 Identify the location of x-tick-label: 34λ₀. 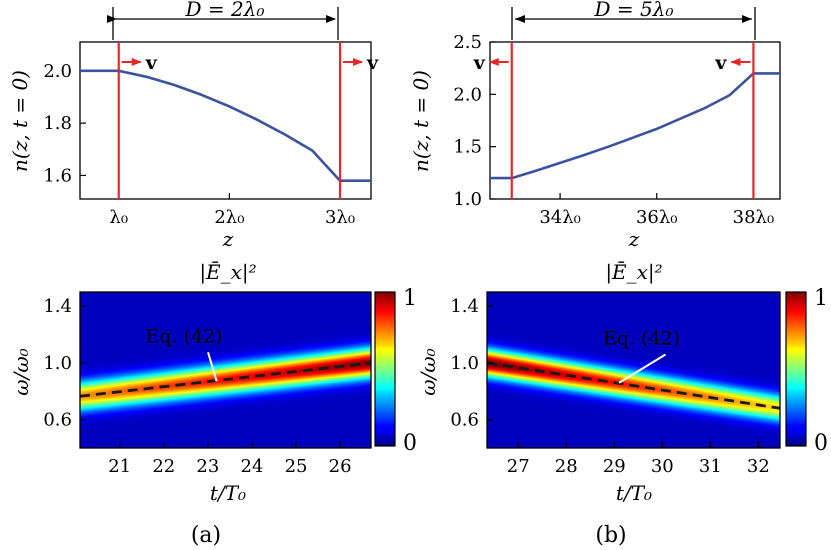
(560, 217).